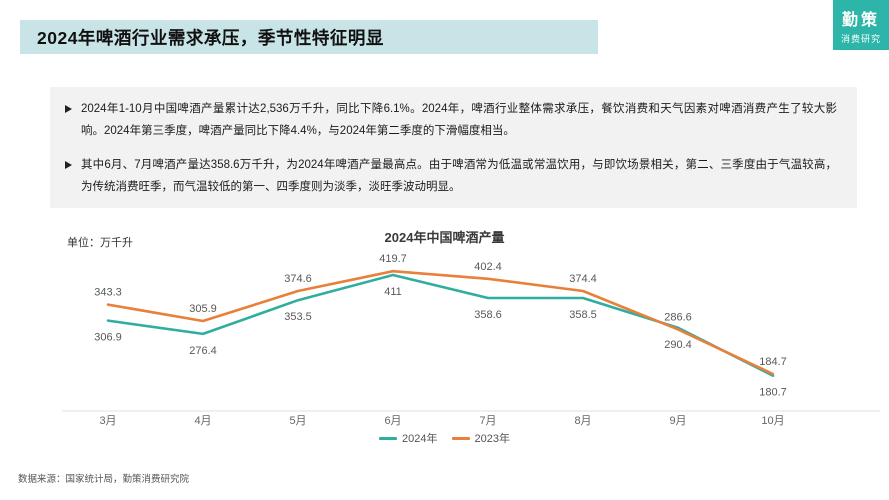 Image resolution: width=889 pixels, height=500 pixels. I want to click on data-label-2023年: 343.3, so click(108, 293).